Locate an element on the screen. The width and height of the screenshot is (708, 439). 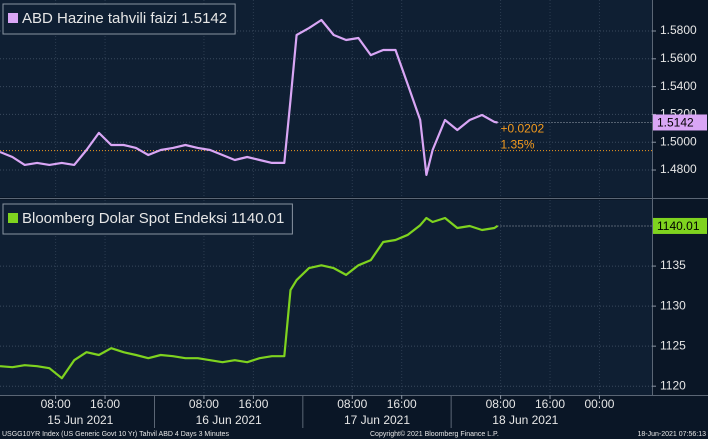
y-tick-label: 1135 is located at coordinates (673, 265).